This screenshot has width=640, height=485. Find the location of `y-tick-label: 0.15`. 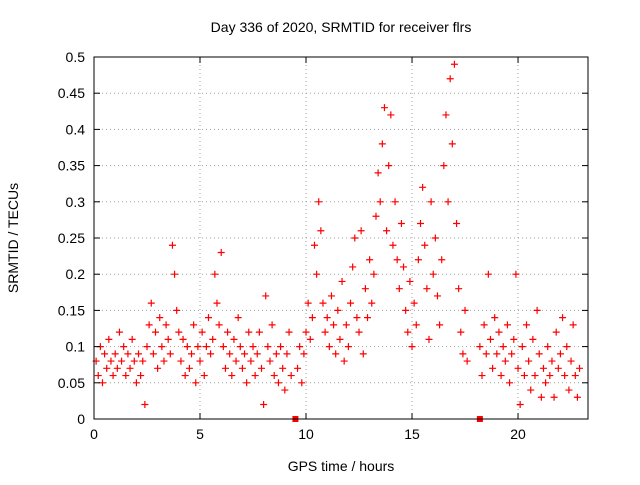

y-tick-label: 0.15 is located at coordinates (71, 310).